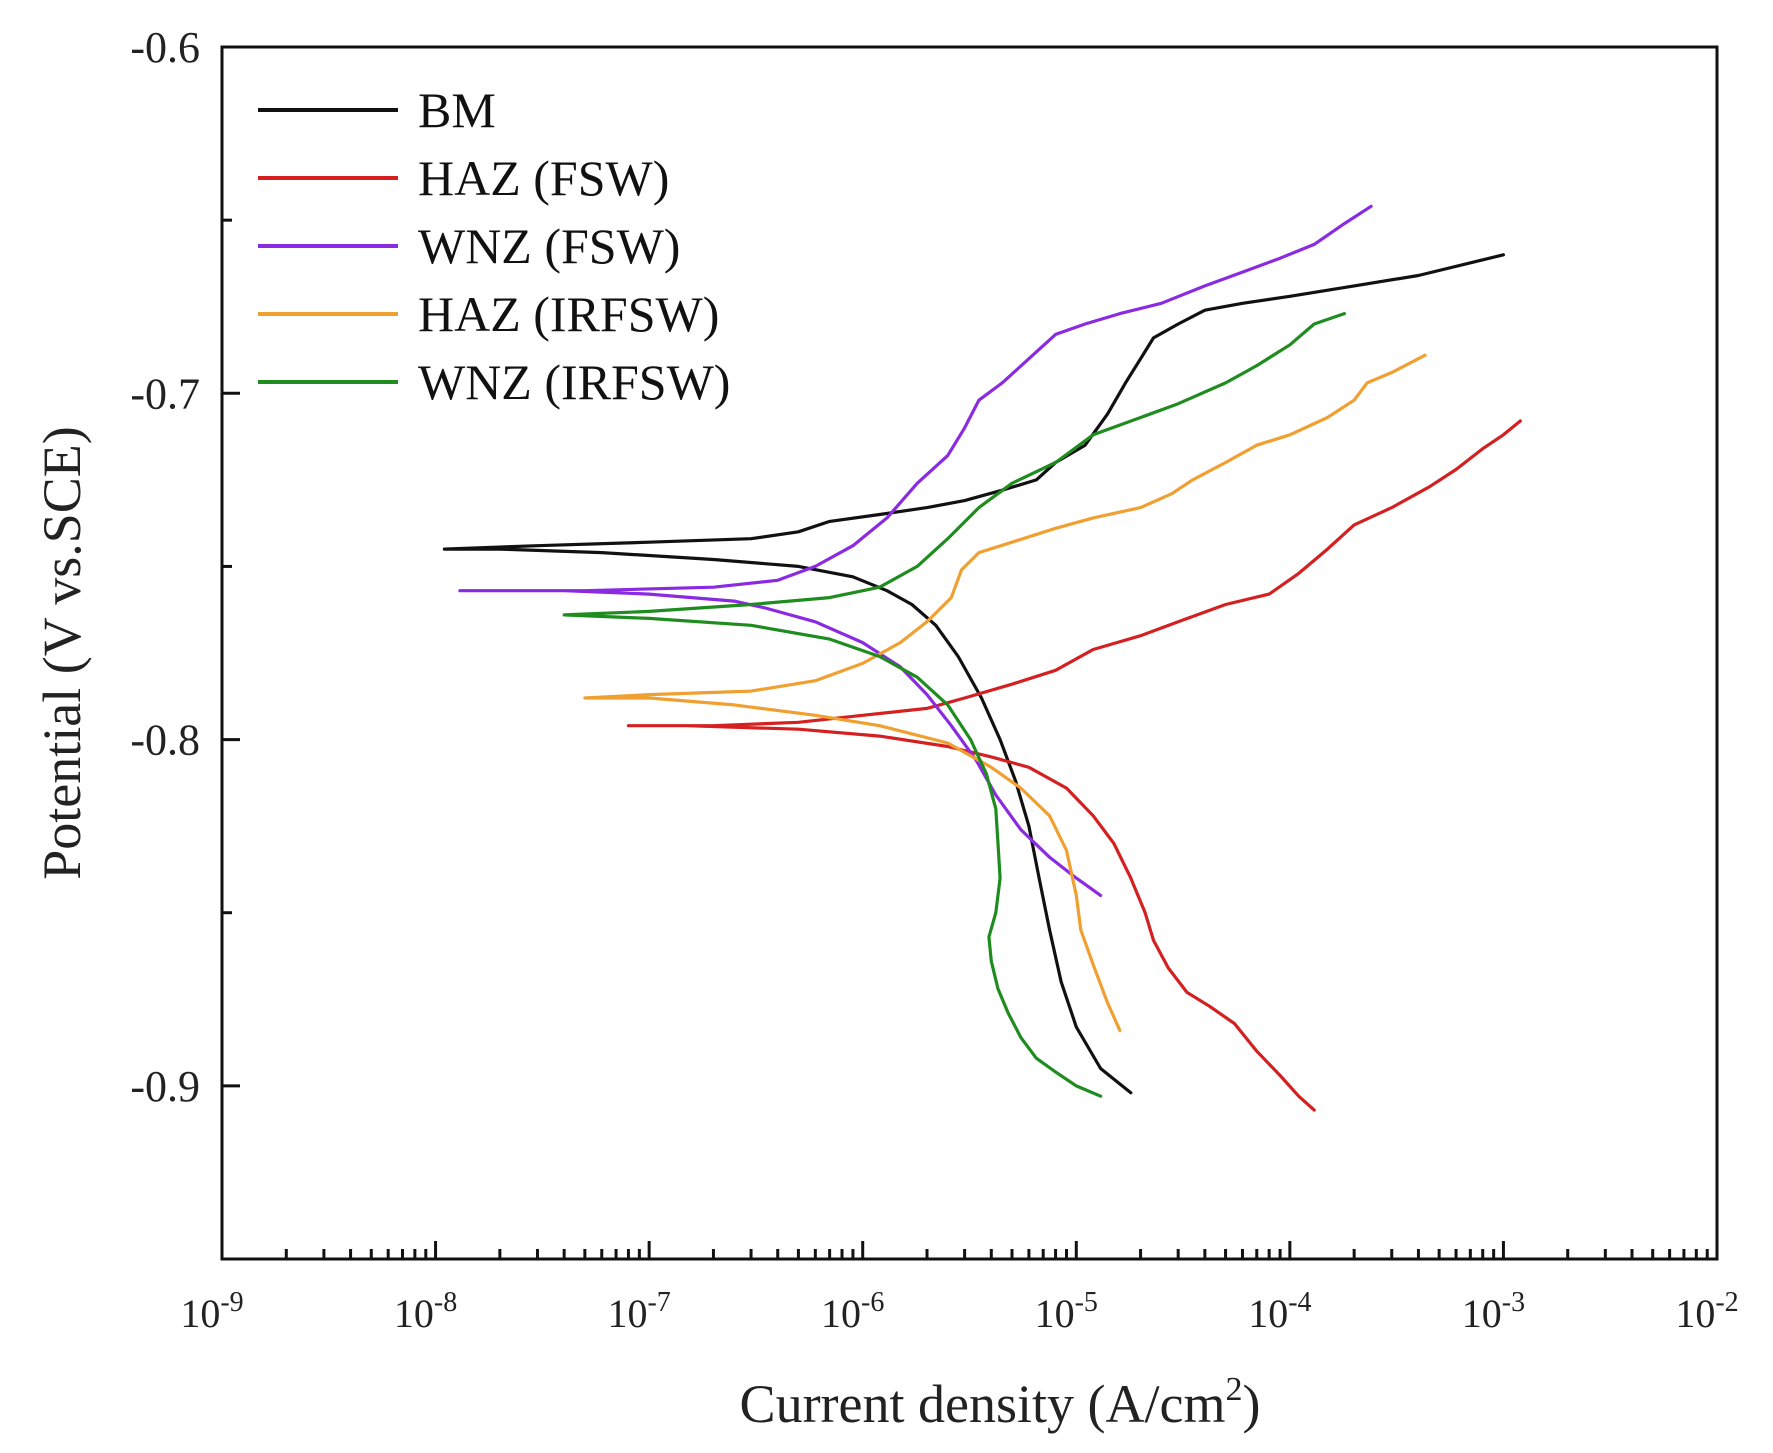  Describe the element at coordinates (1706, 1311) in the screenshot. I see `x-tick-label: 10⁻²` at that location.